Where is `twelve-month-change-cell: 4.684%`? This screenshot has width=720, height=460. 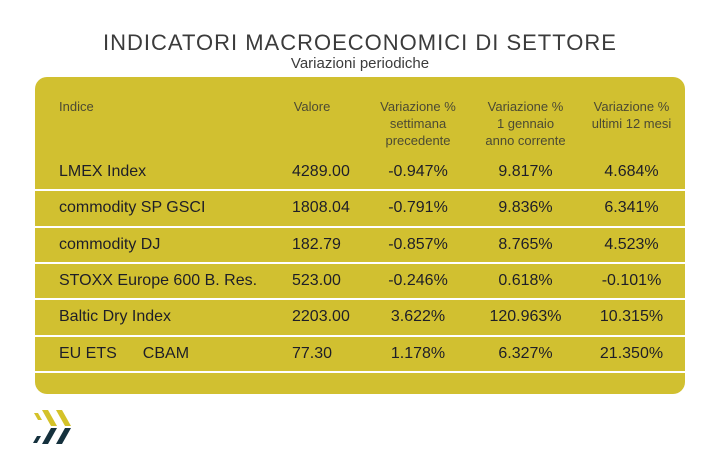 twelve-month-change-cell: 4.684% is located at coordinates (631, 172).